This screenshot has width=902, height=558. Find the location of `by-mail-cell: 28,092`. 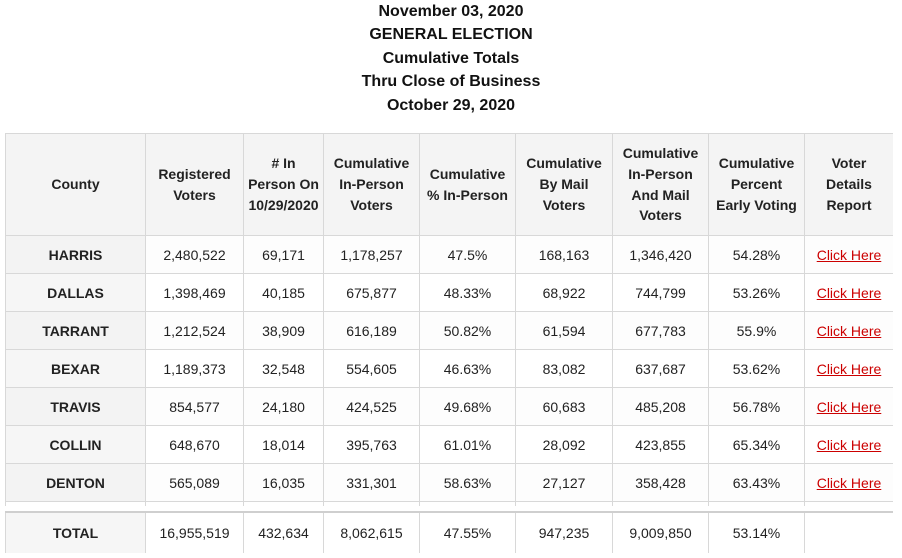

by-mail-cell: 28,092 is located at coordinates (564, 444).